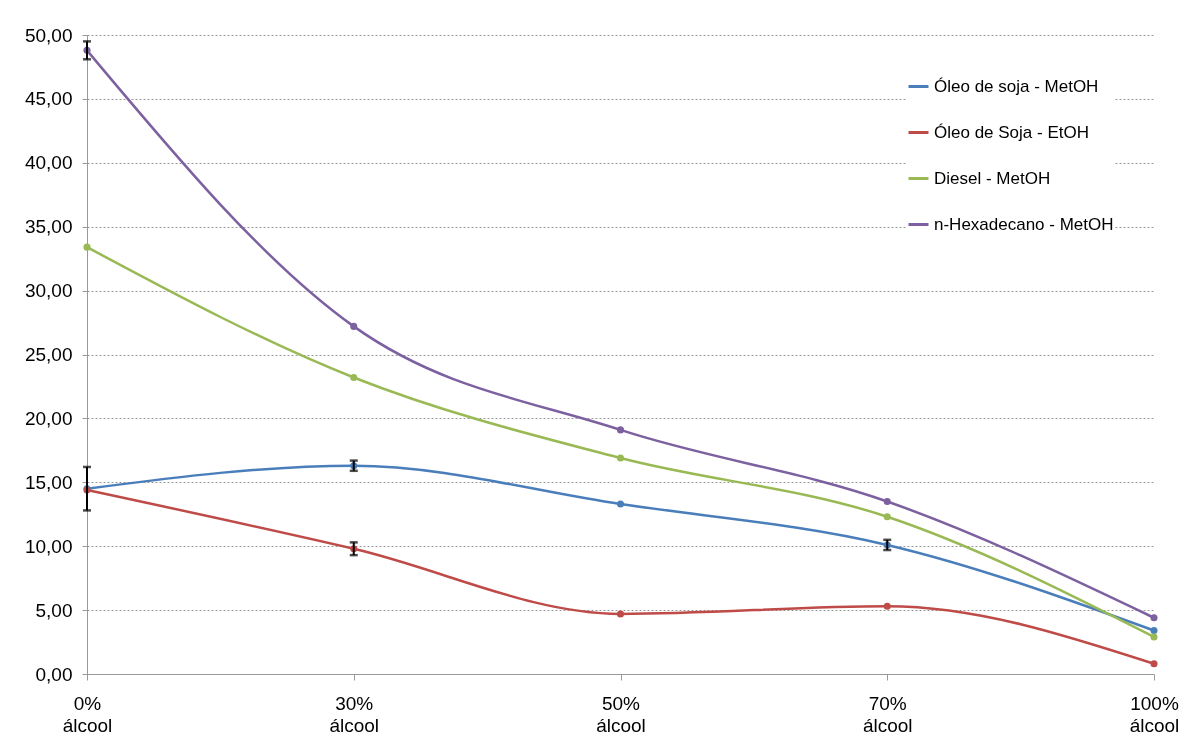 Image resolution: width=1187 pixels, height=737 pixels. What do you see at coordinates (87, 714) in the screenshot?
I see `x-tick-label: 0% álcool` at bounding box center [87, 714].